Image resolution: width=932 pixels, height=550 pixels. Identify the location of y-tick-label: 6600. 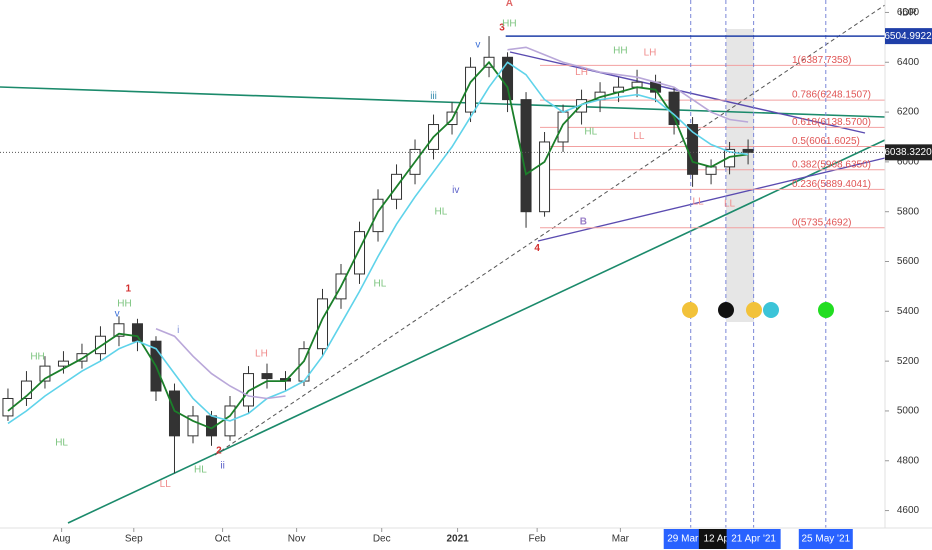
(908, 12).